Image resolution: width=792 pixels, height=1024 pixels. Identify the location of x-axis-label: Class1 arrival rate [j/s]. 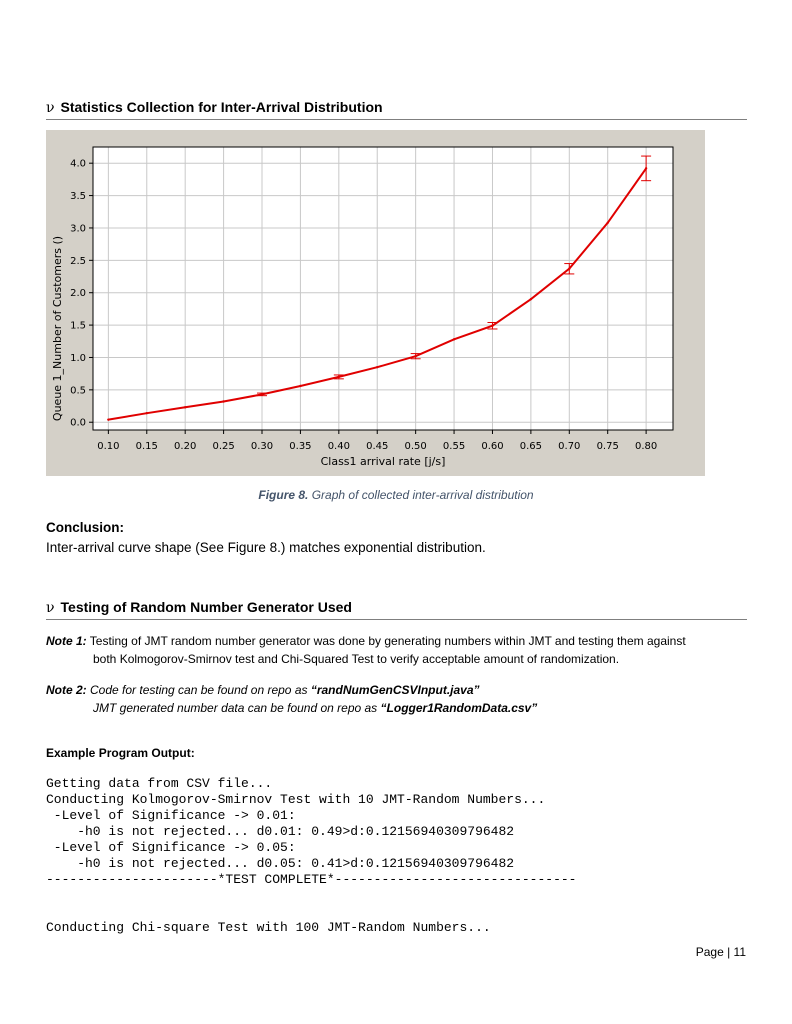
(383, 461).